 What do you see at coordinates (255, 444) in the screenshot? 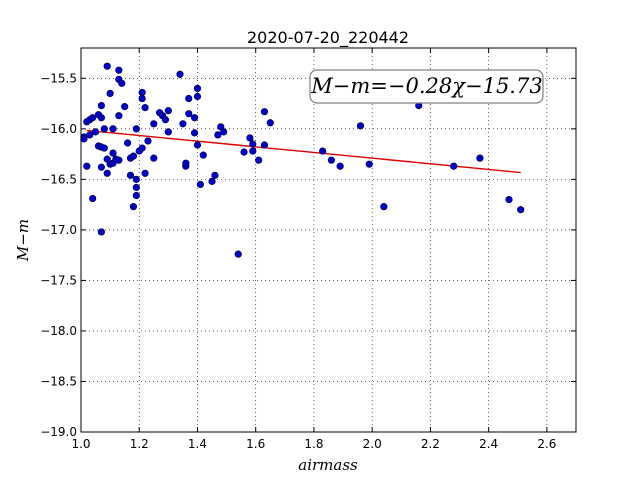
I see `x-tick-label: 1.6` at bounding box center [255, 444].